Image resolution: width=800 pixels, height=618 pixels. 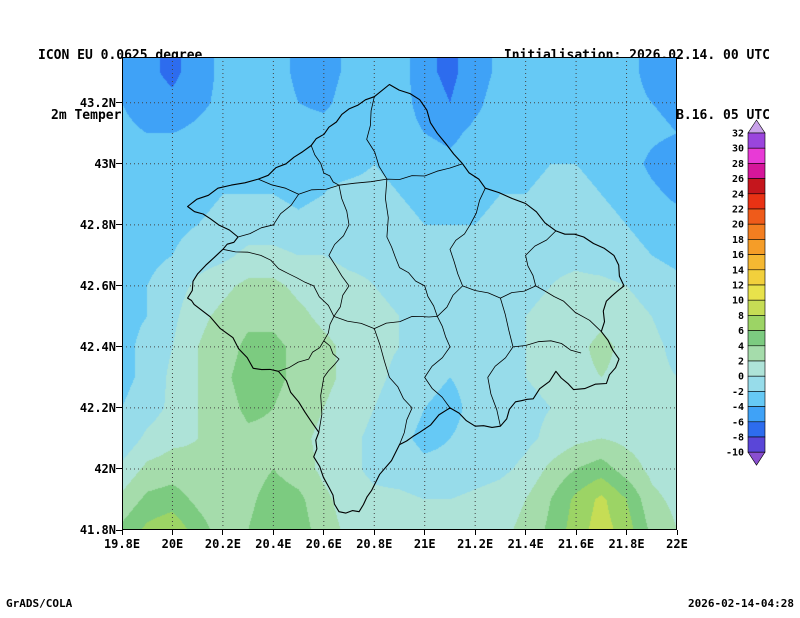 What do you see at coordinates (97, 224) in the screenshot?
I see `y-tick-label: 42.8N` at bounding box center [97, 224].